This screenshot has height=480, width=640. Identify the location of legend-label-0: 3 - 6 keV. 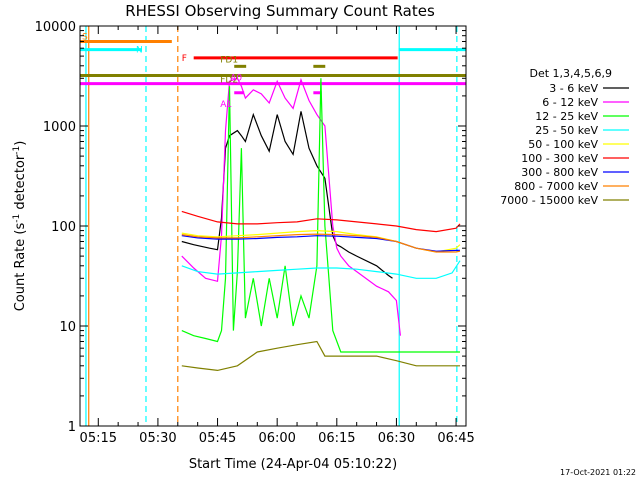
(573, 88).